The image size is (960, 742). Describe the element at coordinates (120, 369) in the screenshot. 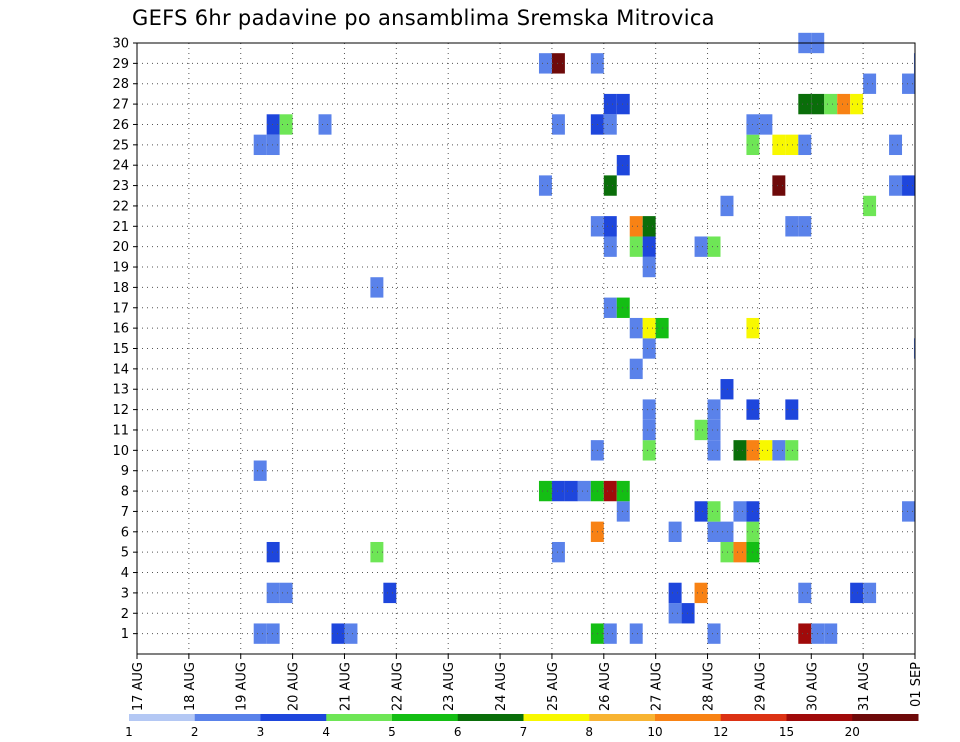

I see `y-tick-label: 14` at that location.